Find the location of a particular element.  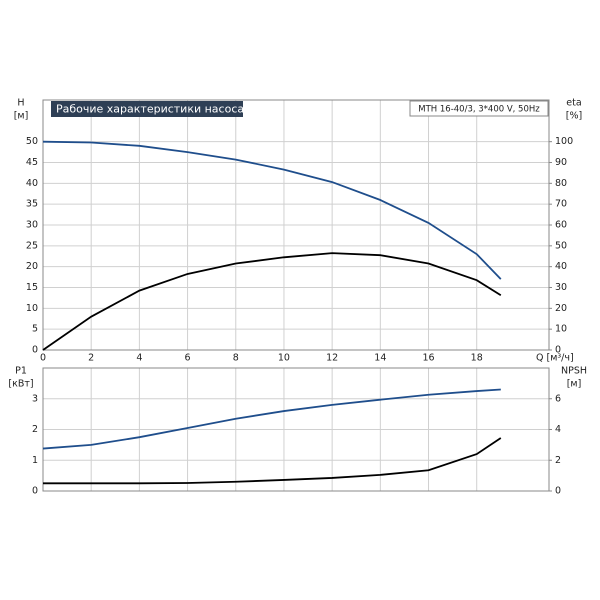

y2-tick-label: 80 is located at coordinates (561, 183).